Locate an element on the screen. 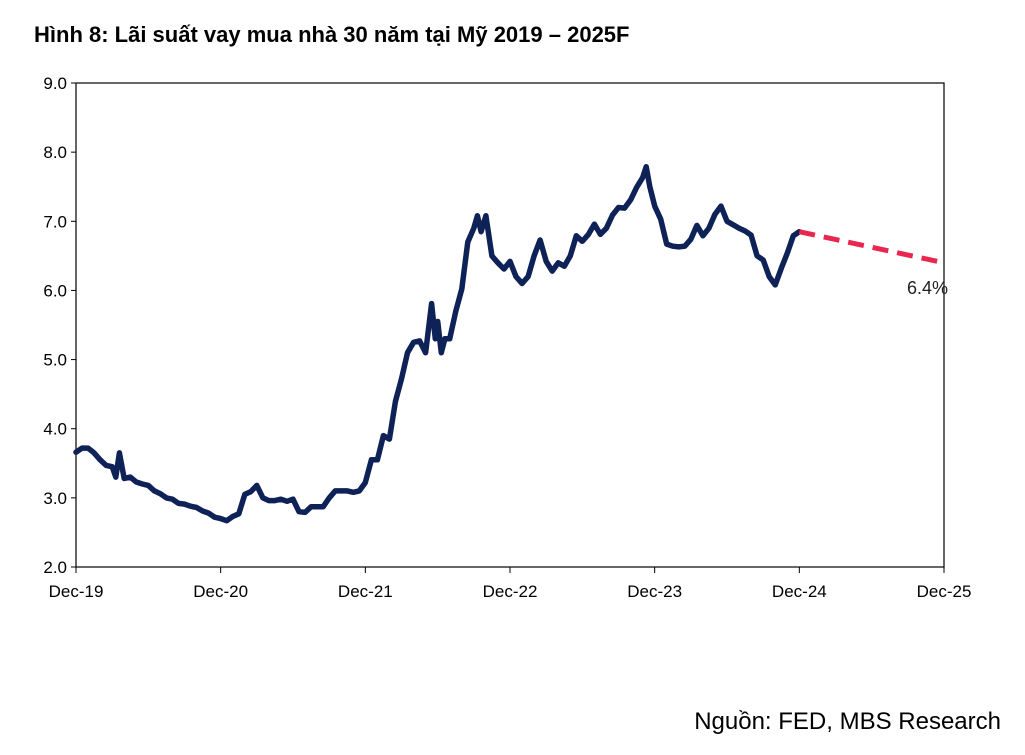 The height and width of the screenshot is (755, 1025). forecast-data-label: 6.4% is located at coordinates (927, 288).